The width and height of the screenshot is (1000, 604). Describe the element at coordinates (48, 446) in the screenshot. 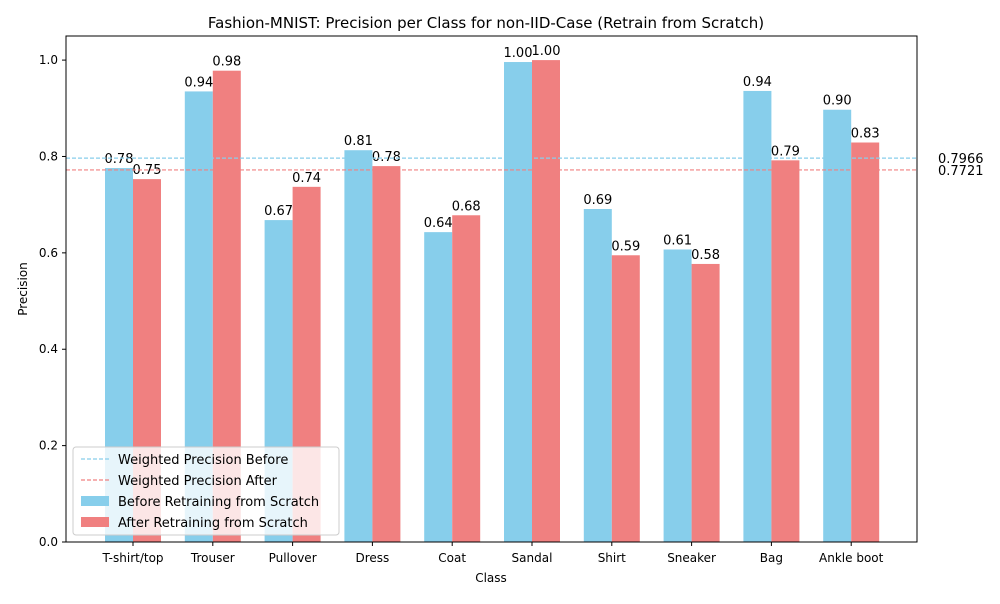

I see `y-tick-label: 0.2` at that location.